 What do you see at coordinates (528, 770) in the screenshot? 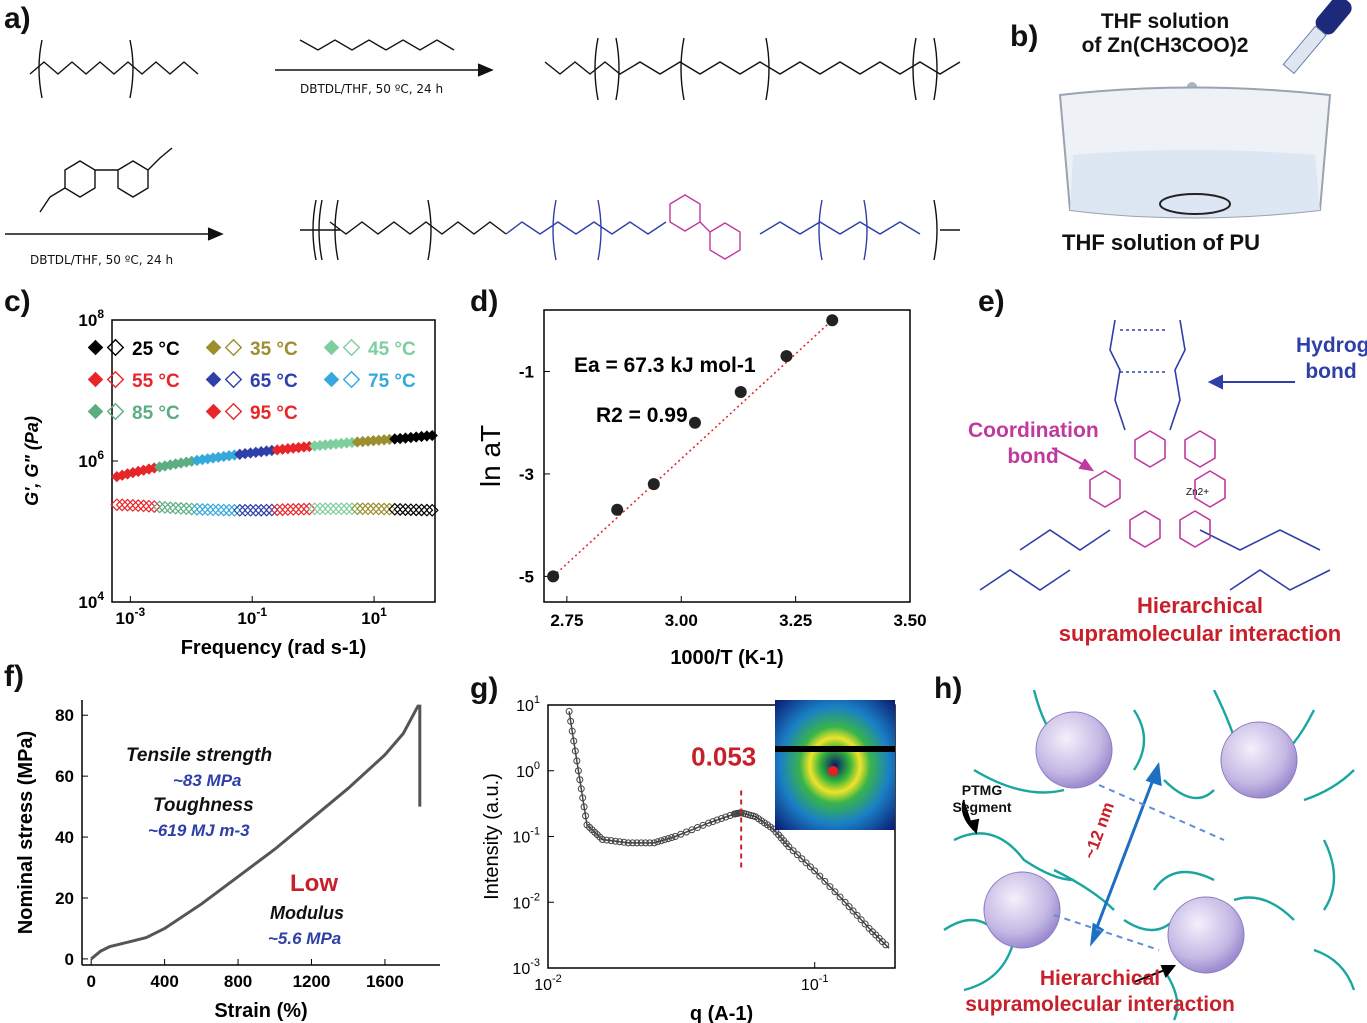
I see `y-tick-label-1: 10⁰` at bounding box center [528, 770].